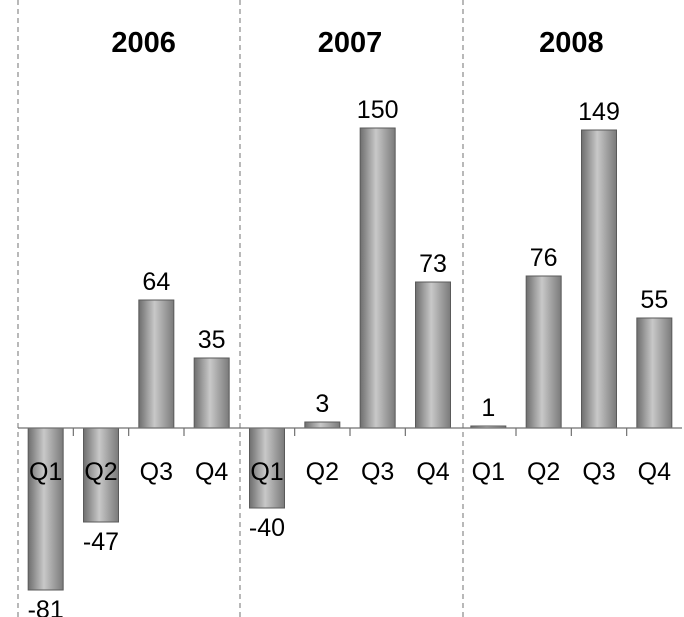  What do you see at coordinates (377, 278) in the screenshot?
I see `bar-2007-Q3` at bounding box center [377, 278].